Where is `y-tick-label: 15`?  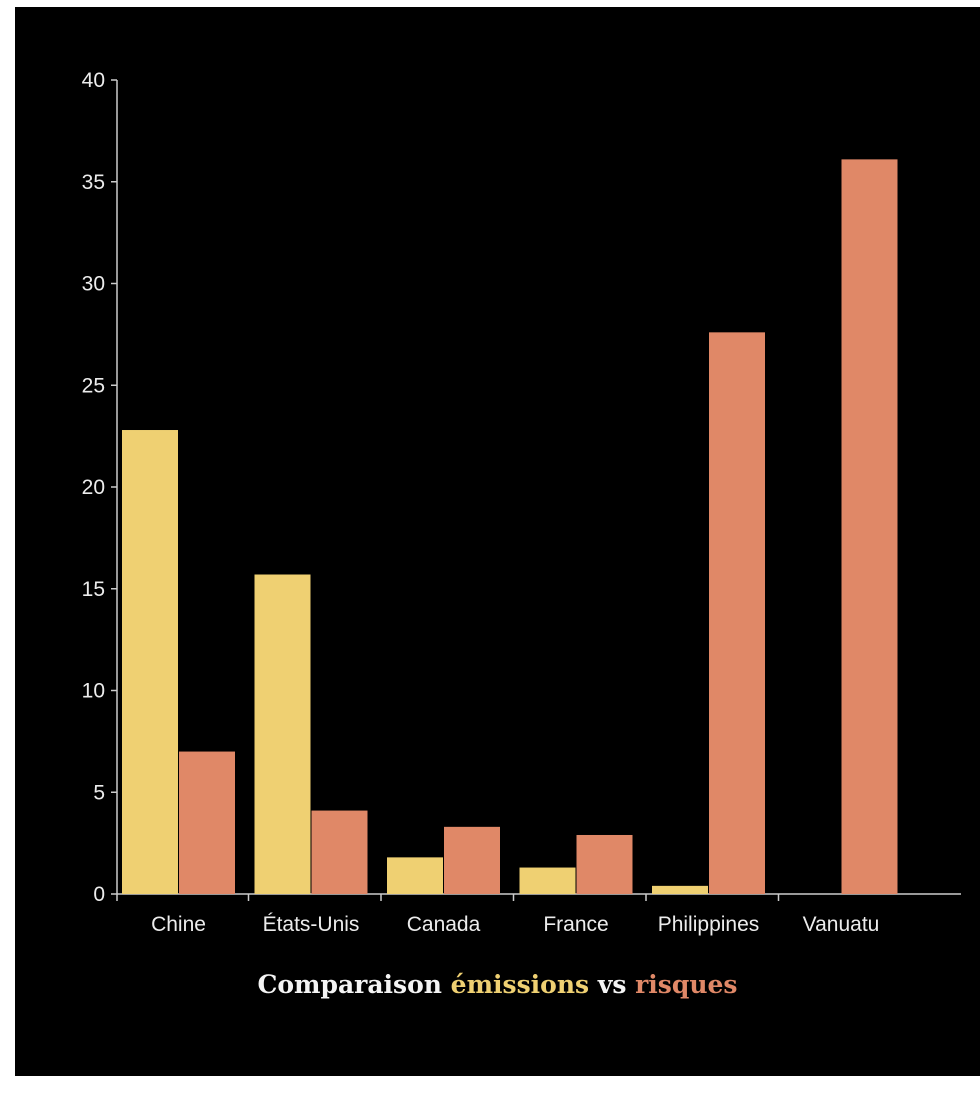 y-tick-label: 15 is located at coordinates (93, 589).